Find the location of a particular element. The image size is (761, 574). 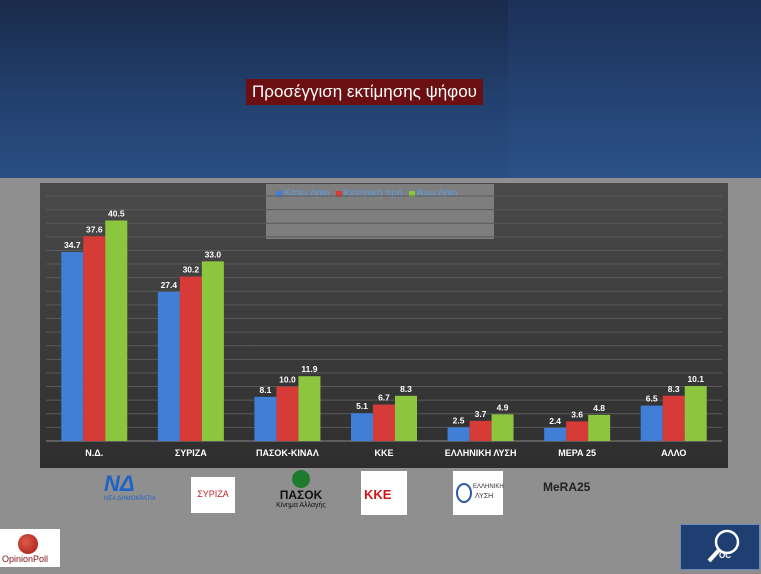

bar-value-label: 11.9 is located at coordinates (309, 369).